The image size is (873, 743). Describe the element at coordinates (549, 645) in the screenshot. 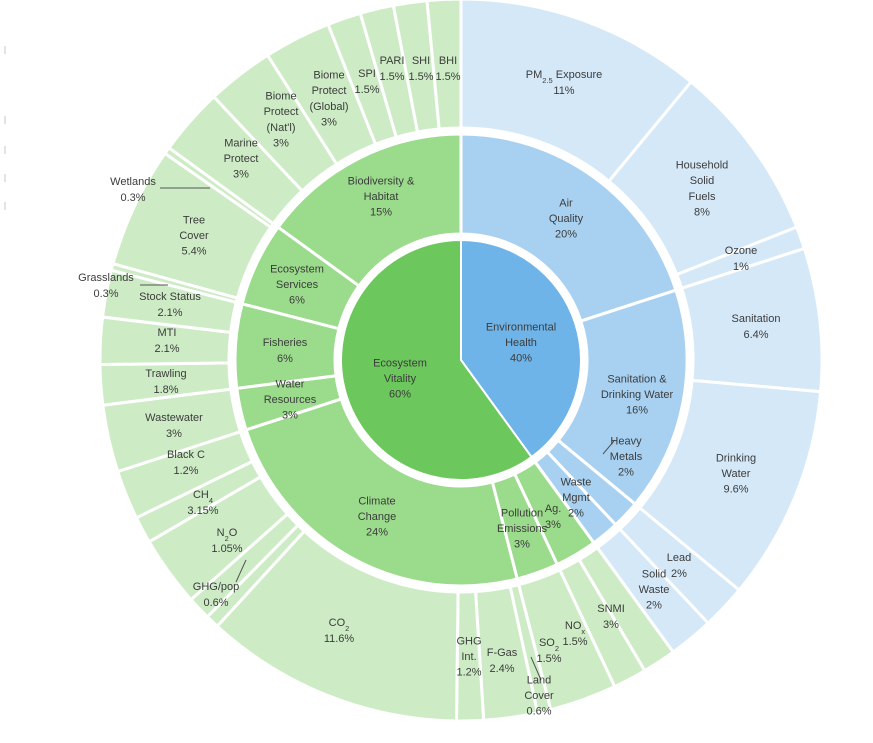

I see `label-text: SO2` at that location.